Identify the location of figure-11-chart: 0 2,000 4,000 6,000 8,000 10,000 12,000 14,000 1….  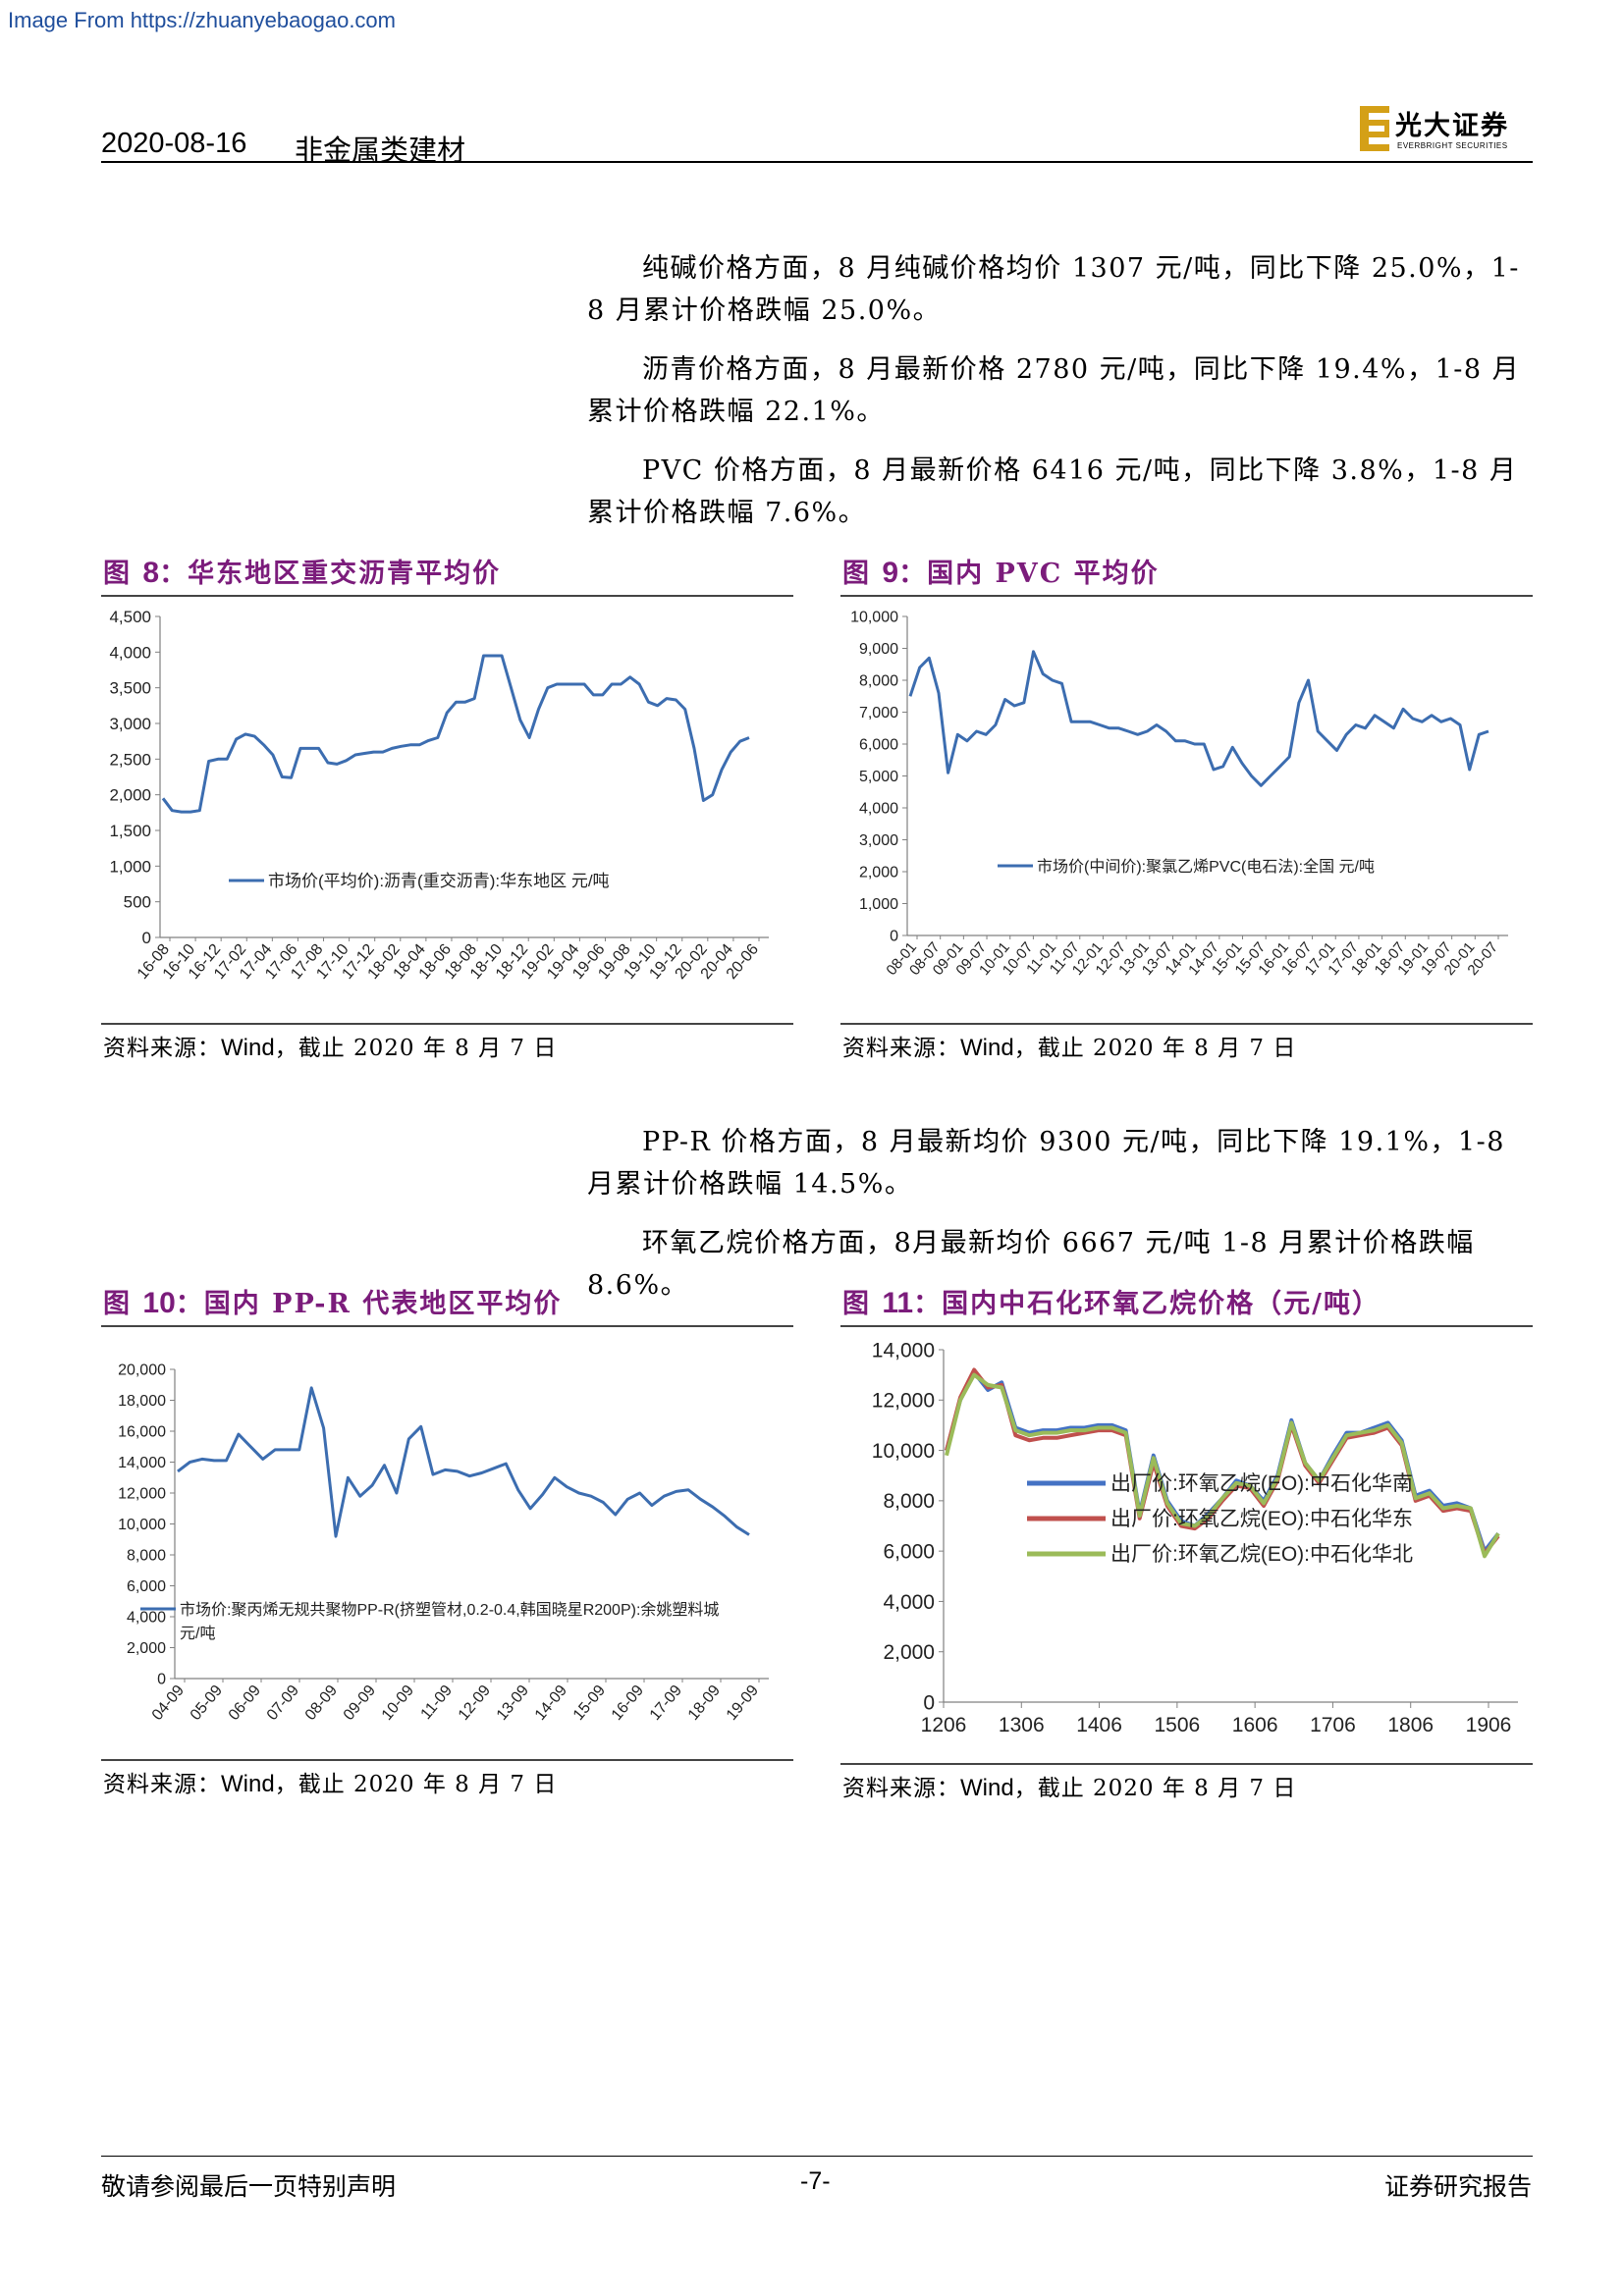
(1195, 1538).